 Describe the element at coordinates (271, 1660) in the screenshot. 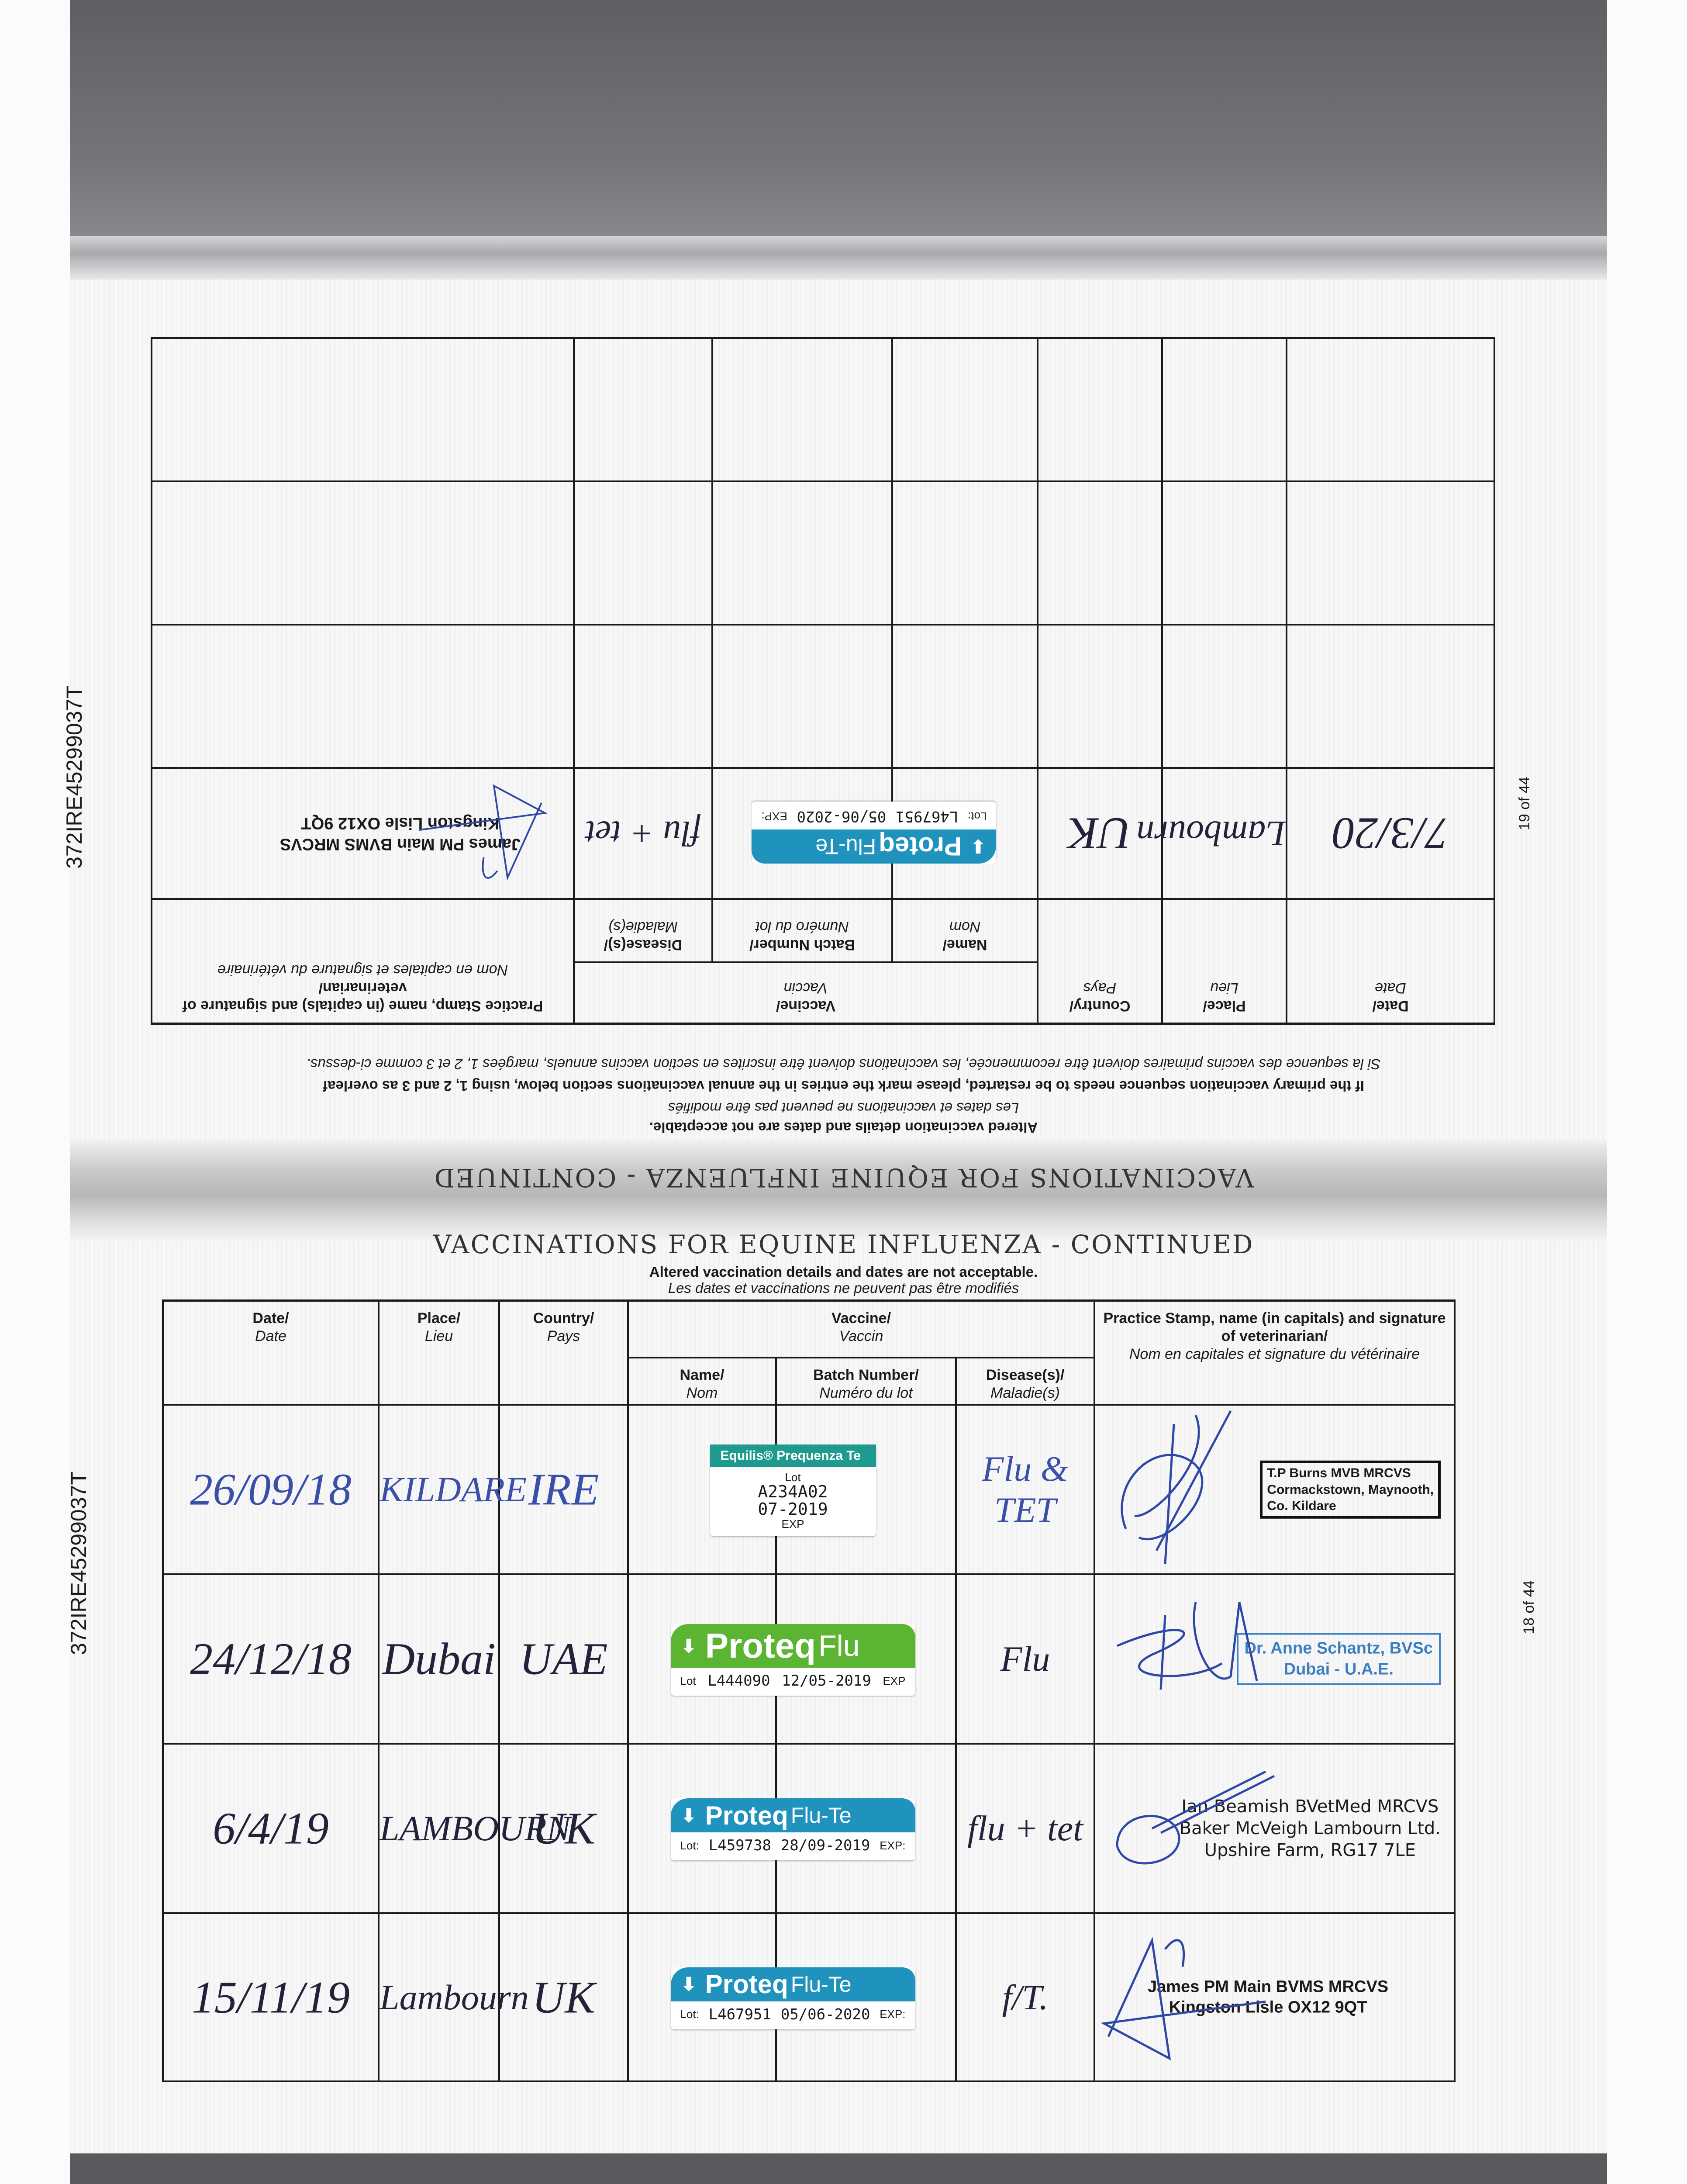

I see `cell-date: 24/12/18` at that location.